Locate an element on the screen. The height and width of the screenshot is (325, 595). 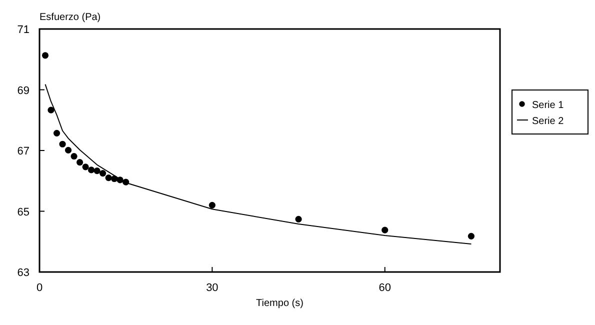
legend-label: Serie 2 is located at coordinates (548, 121).